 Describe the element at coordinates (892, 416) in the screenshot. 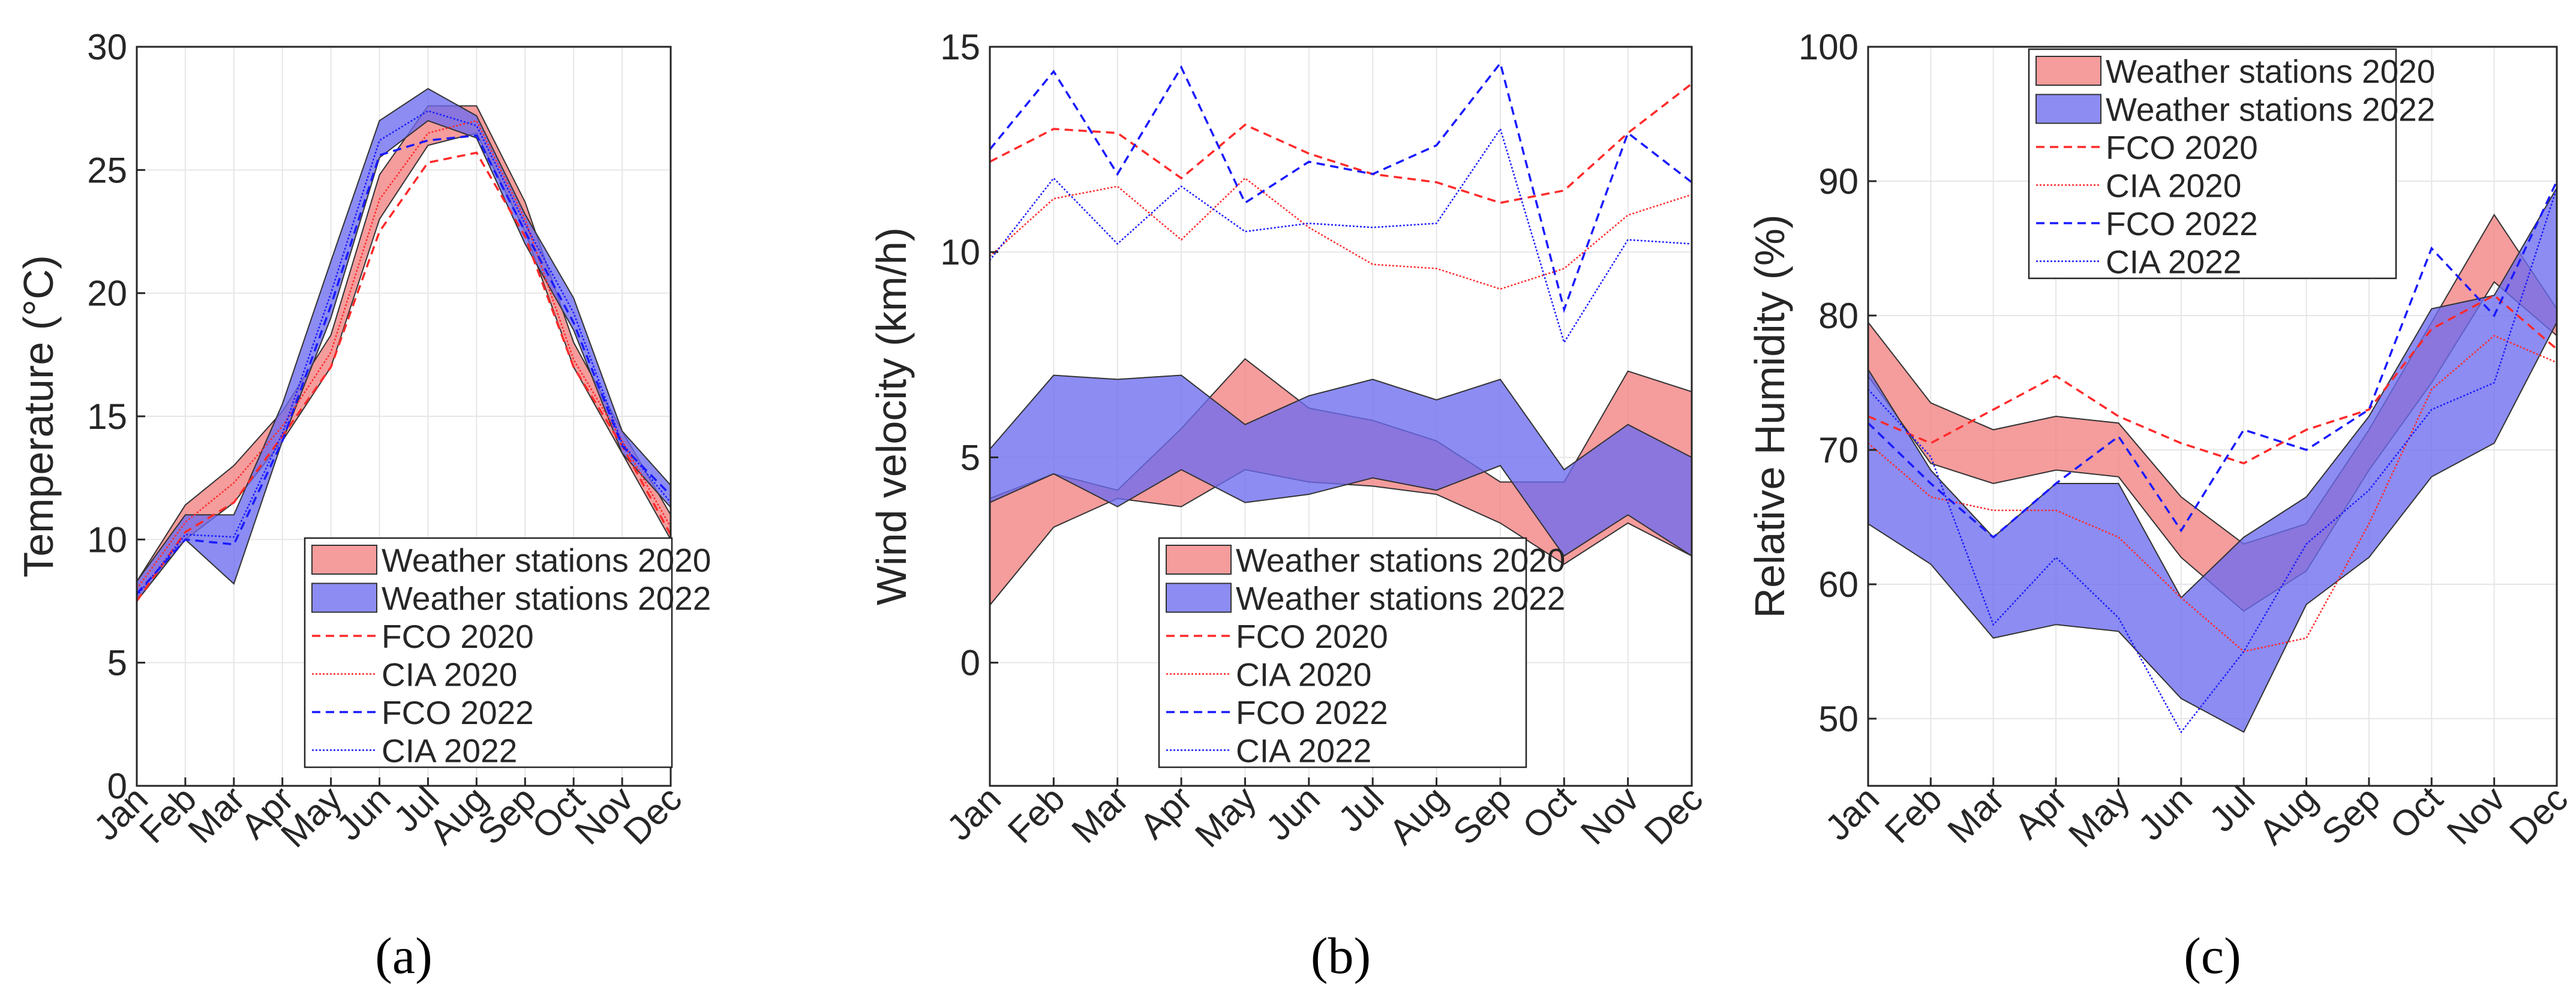

I see `y-axis-label: Wind velocity (km/h)` at that location.